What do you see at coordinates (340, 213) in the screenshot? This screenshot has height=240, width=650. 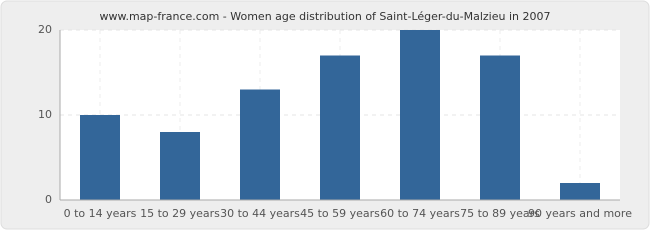 I see `x-tick-label: 45 to 59 years` at bounding box center [340, 213].